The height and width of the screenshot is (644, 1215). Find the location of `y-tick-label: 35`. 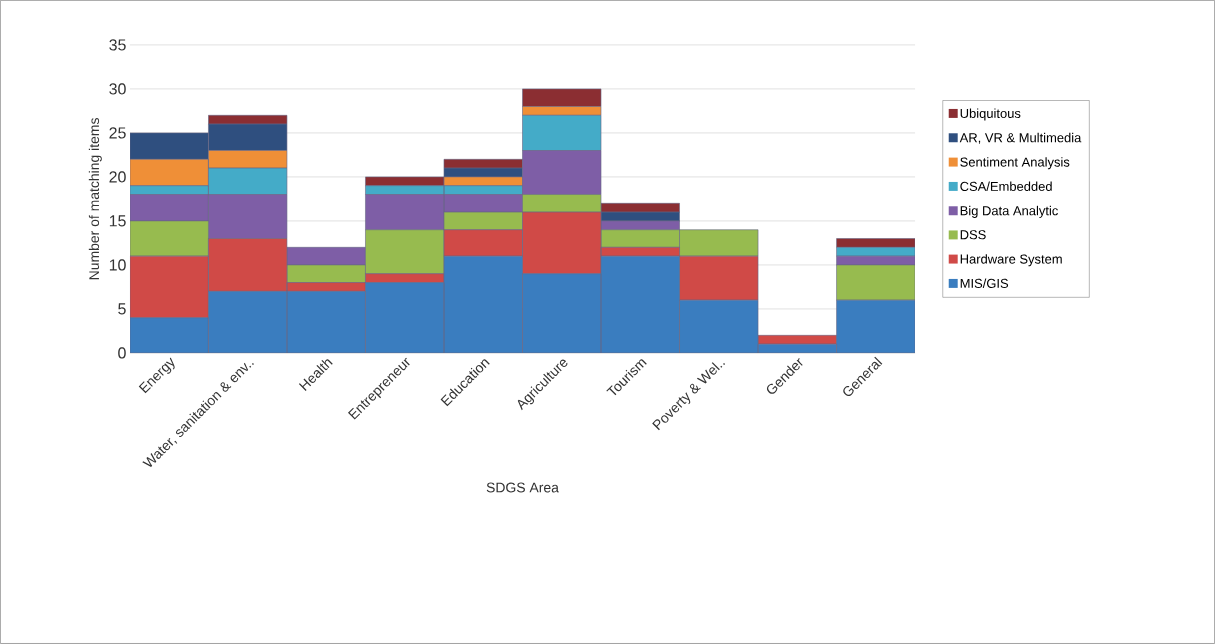

y-tick-label: 35 is located at coordinates (117, 45).